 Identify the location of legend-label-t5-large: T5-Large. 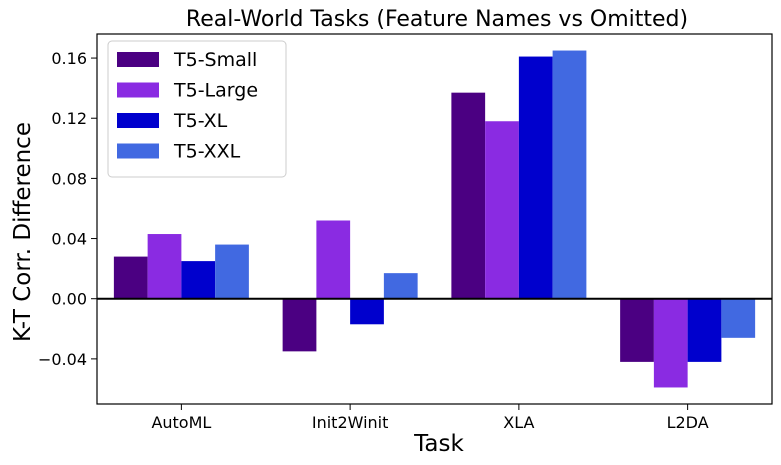
(215, 91).